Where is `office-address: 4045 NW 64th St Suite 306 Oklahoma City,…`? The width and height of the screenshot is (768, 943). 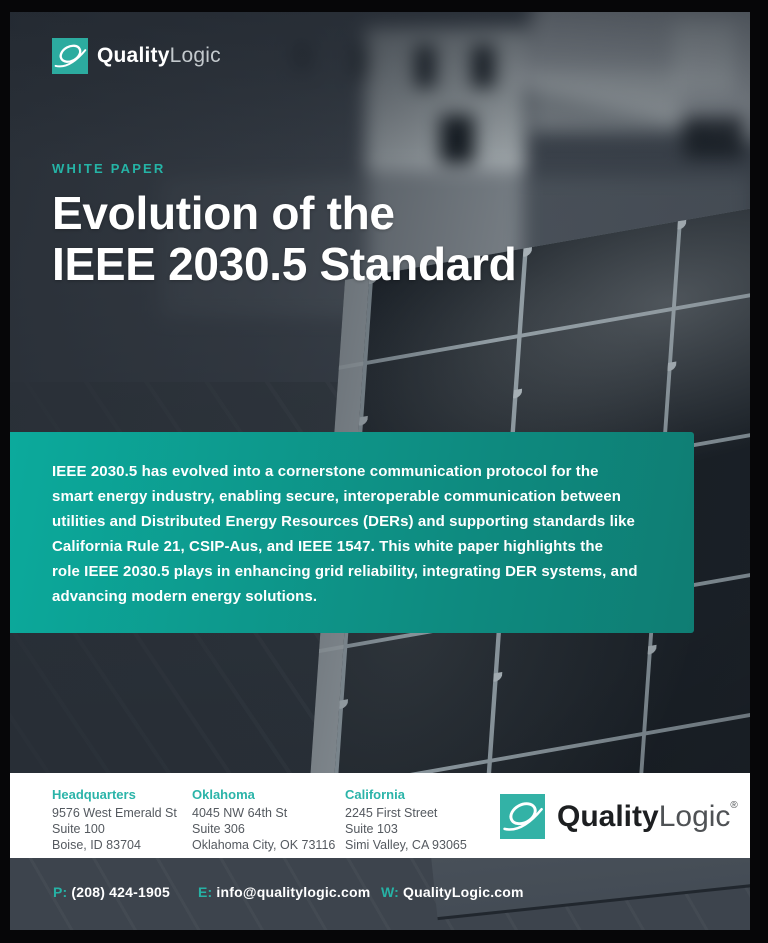 office-address: 4045 NW 64th St Suite 306 Oklahoma City,… is located at coordinates (264, 829).